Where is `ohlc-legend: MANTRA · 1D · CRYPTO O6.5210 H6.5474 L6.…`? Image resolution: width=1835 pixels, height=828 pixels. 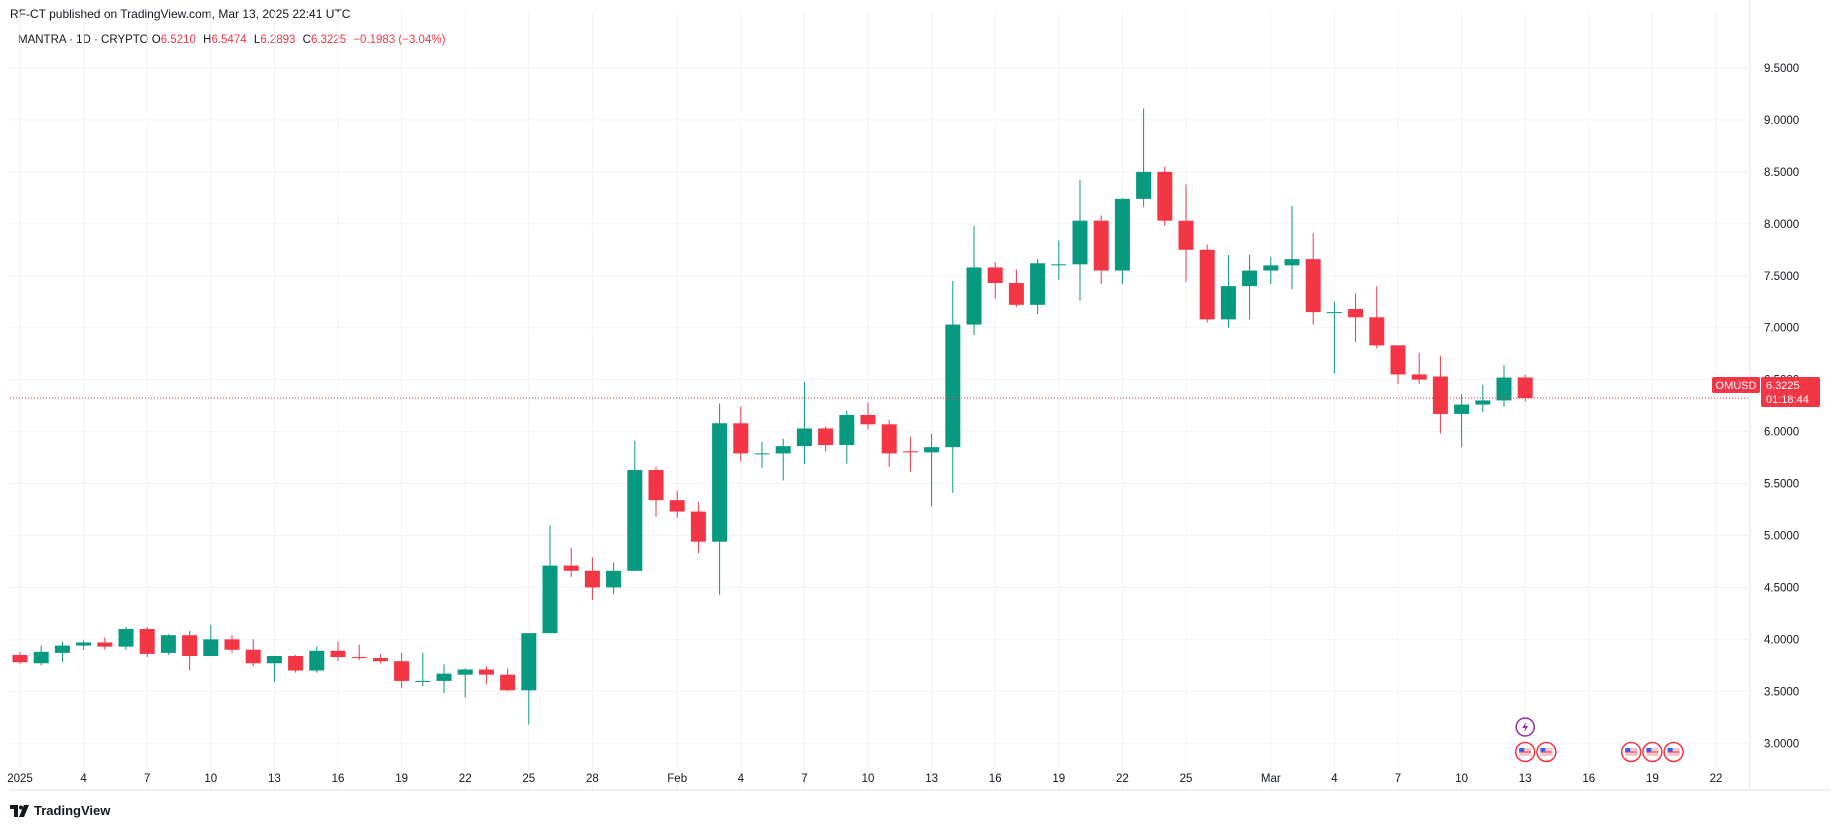 ohlc-legend: MANTRA · 1D · CRYPTO O6.5210 H6.5474 L6.… is located at coordinates (231, 40).